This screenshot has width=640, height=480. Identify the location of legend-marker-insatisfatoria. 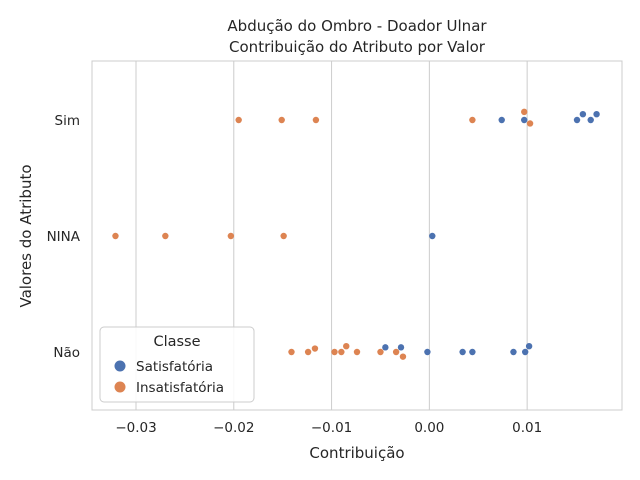
(120, 387).